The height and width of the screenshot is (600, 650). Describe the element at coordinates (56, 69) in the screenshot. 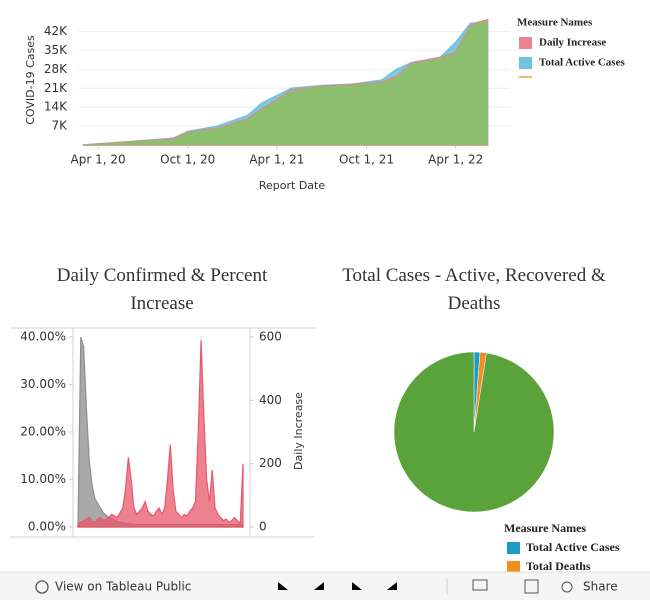

I see `y-tick-label: 28K` at that location.